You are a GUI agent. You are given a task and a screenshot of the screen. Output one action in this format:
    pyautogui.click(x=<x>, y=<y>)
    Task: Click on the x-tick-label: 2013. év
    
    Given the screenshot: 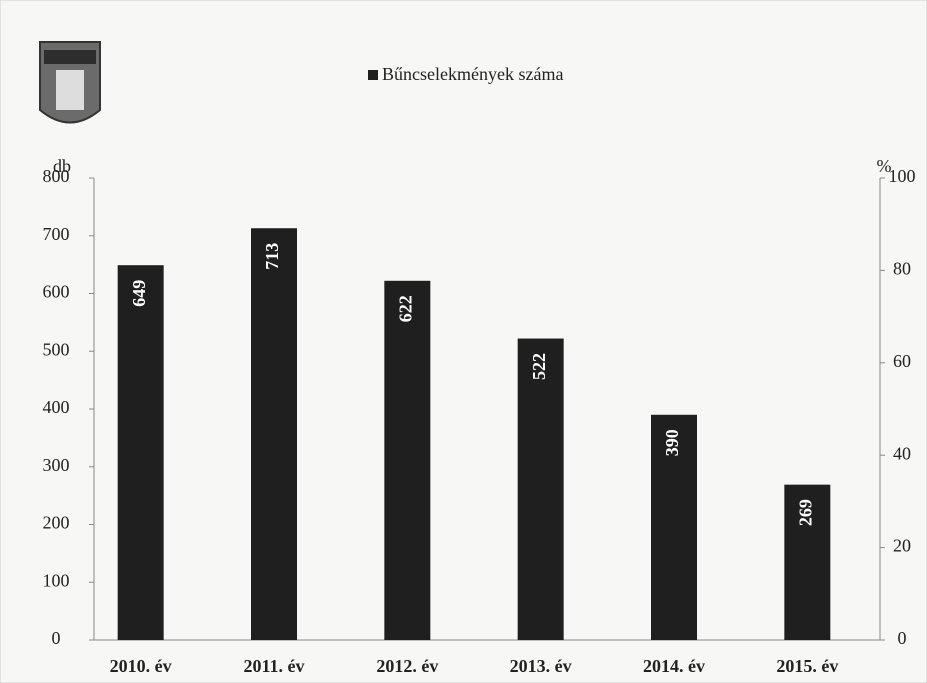 What is the action you would take?
    pyautogui.click(x=541, y=666)
    